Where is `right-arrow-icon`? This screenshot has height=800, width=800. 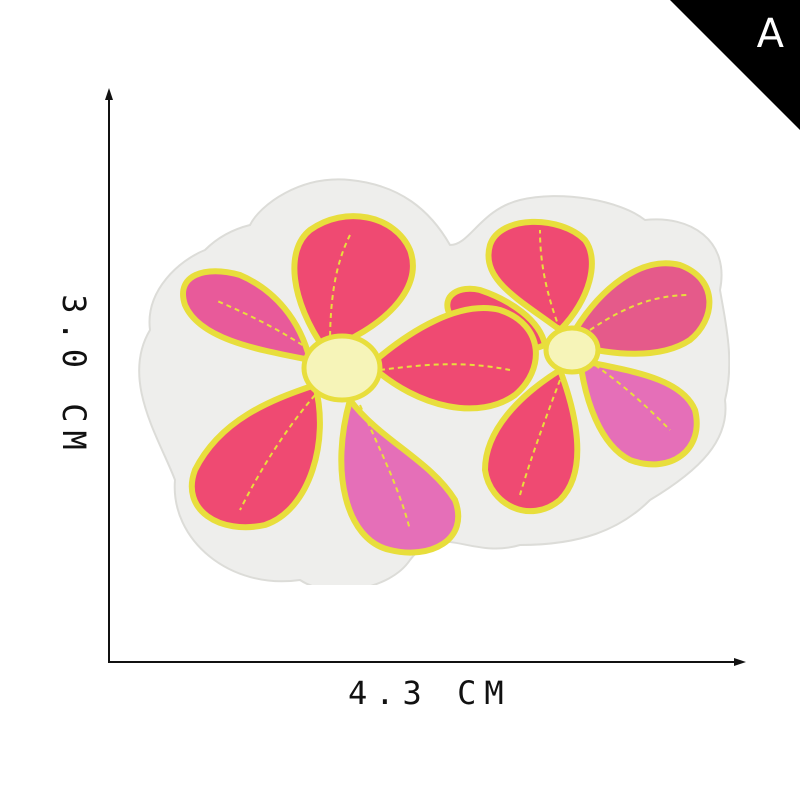
right-arrow-icon is located at coordinates (740, 662).